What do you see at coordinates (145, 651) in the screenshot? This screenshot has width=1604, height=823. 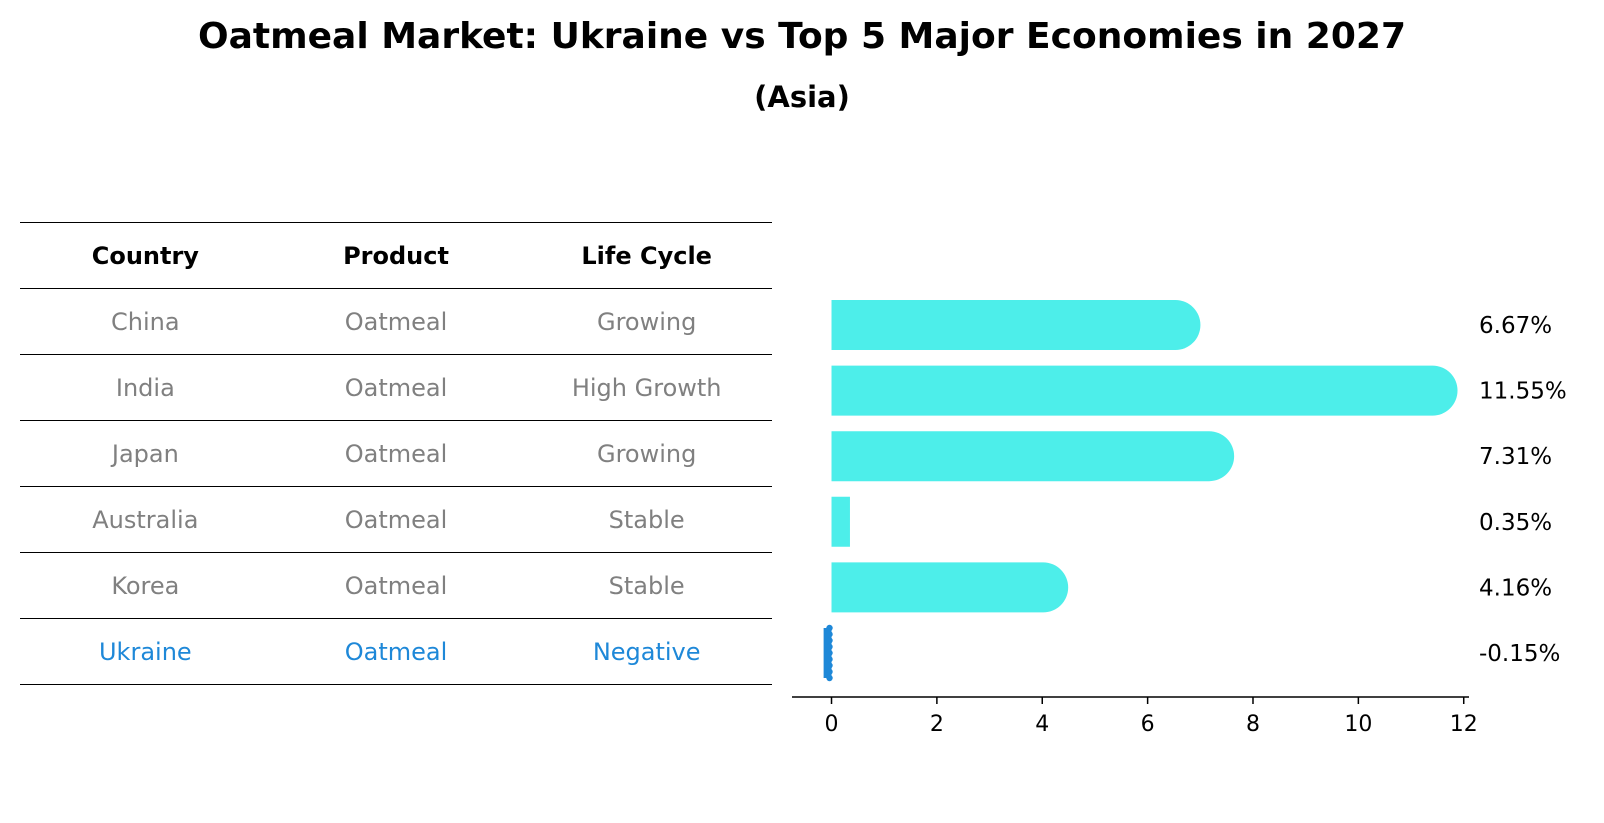 I see `cell-country: Ukraine` at bounding box center [145, 651].